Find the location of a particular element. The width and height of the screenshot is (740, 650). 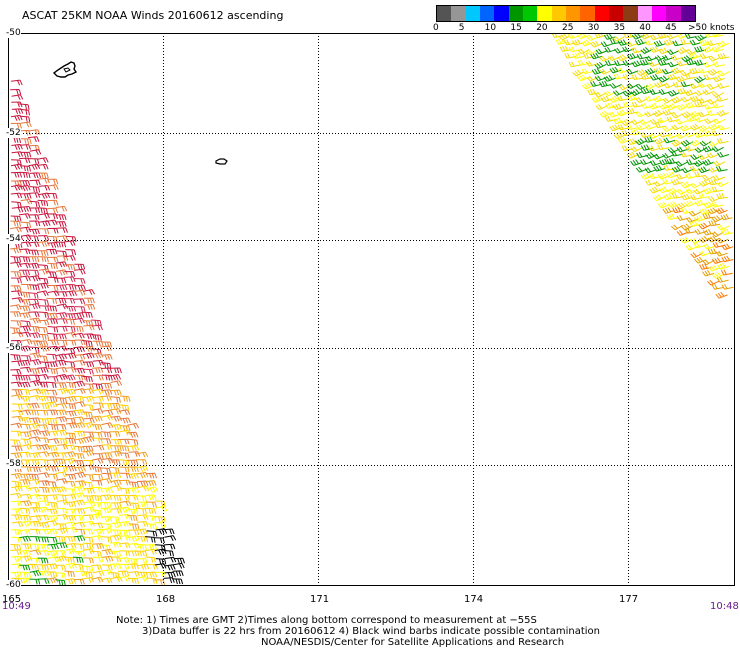

lon-label-165: 165 is located at coordinates (12, 599).